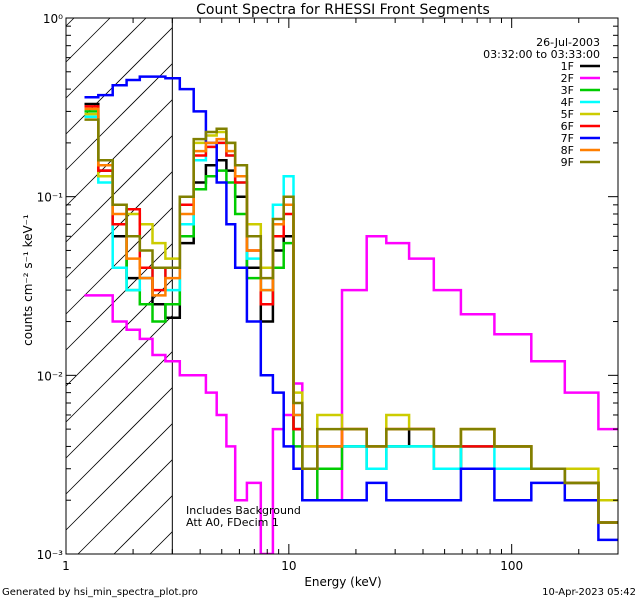  What do you see at coordinates (343, 10) in the screenshot?
I see `chart-title: Count Spectra for RHESSI Front Segments` at bounding box center [343, 10].